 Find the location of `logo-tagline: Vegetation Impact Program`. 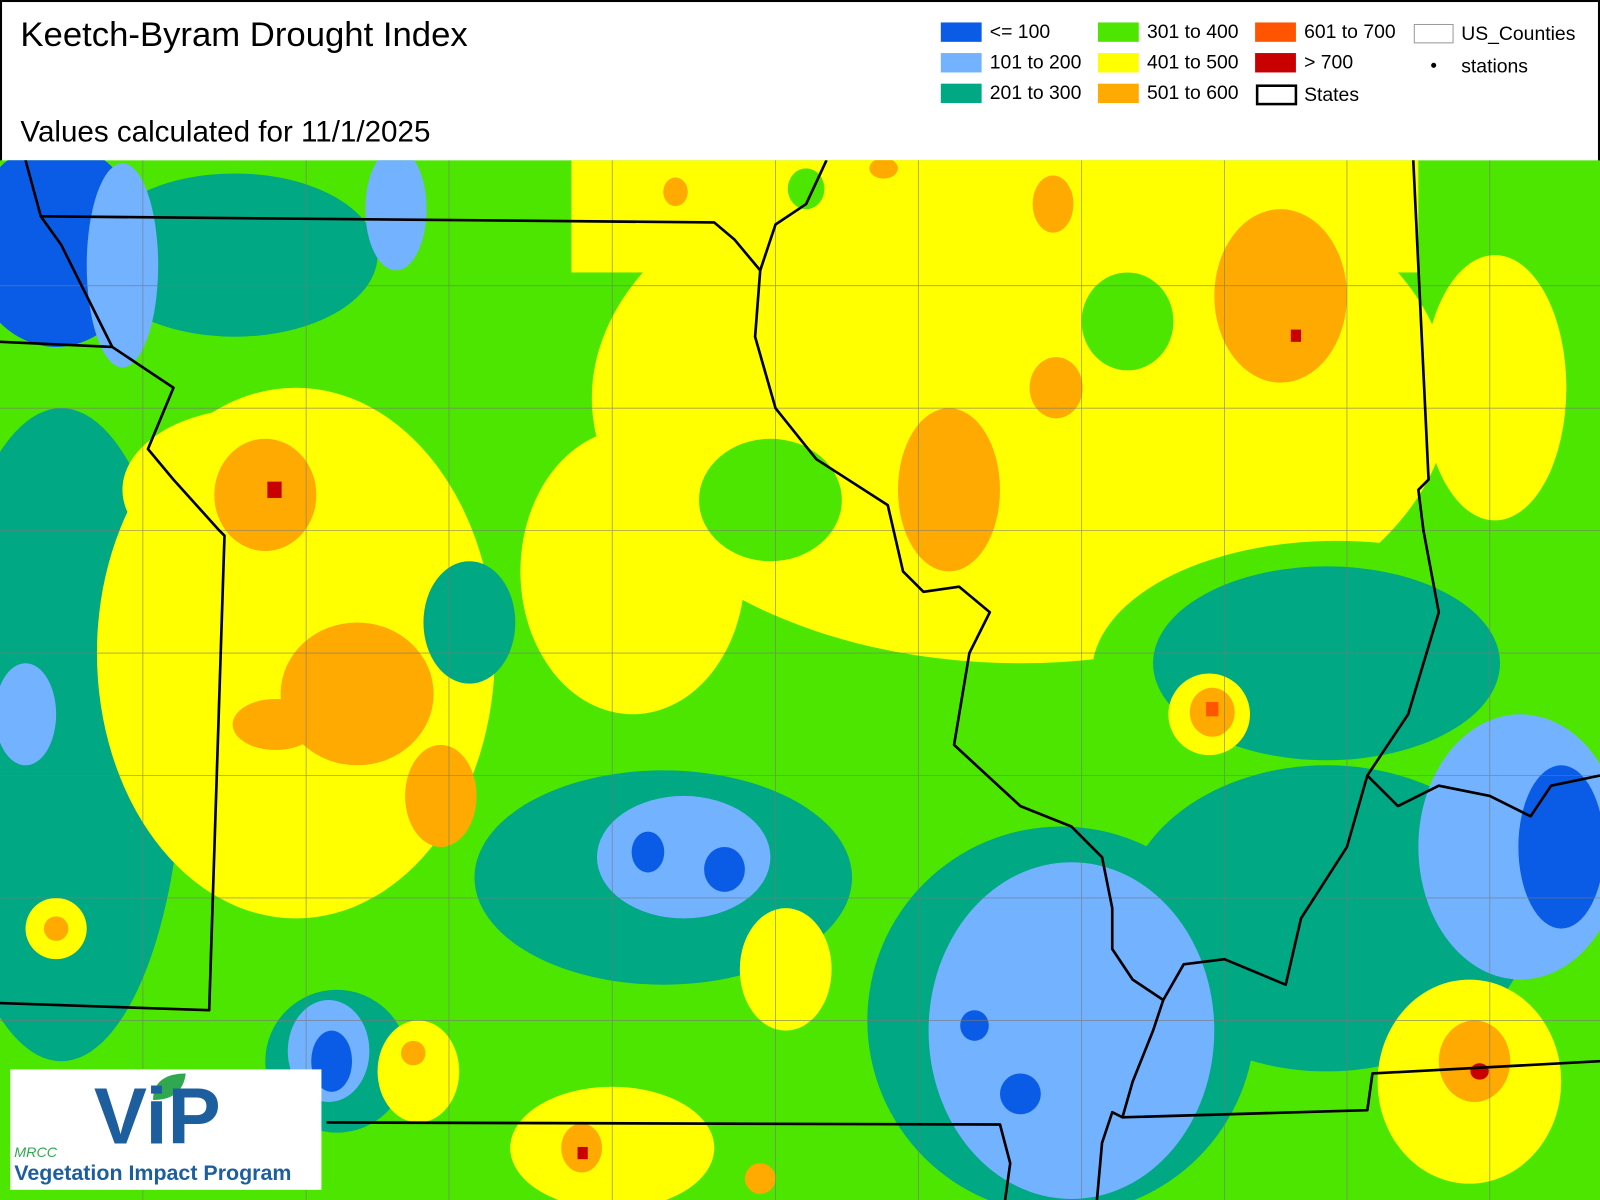

logo-tagline: Vegetation Impact Program is located at coordinates (152, 1173).